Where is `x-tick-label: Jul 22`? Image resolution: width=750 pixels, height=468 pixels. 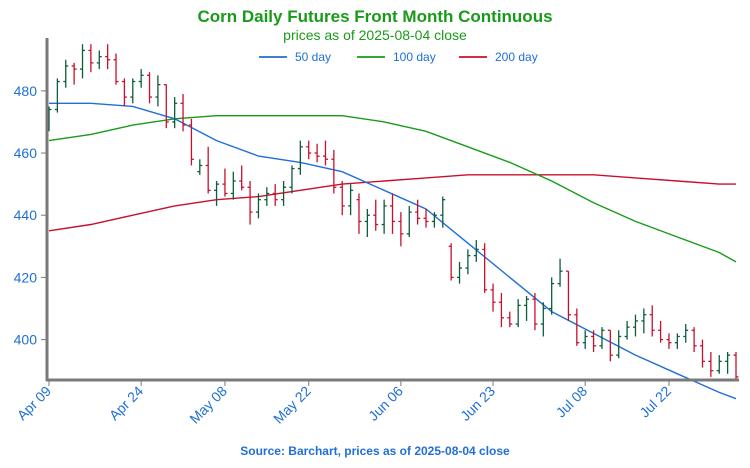 x-tick-label: Jul 22 is located at coordinates (655, 402).